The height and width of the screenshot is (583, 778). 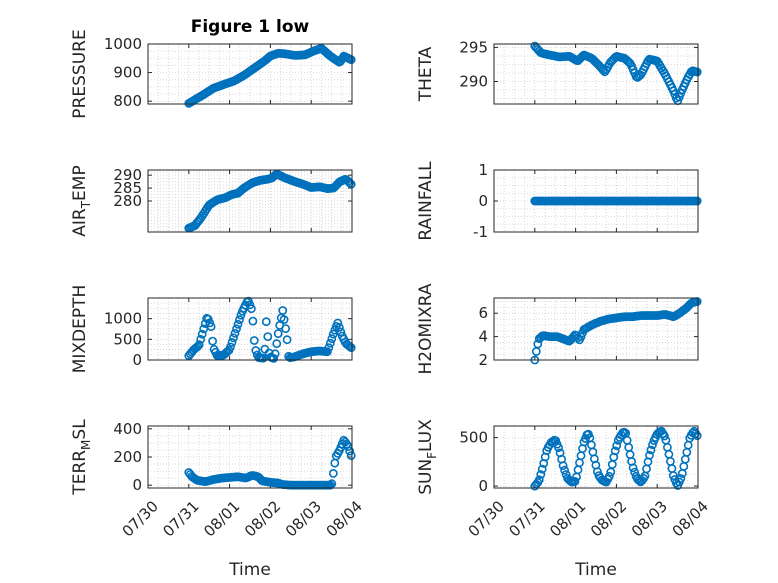 What do you see at coordinates (80, 73) in the screenshot?
I see `ylabel-0: PRESSURE` at bounding box center [80, 73].